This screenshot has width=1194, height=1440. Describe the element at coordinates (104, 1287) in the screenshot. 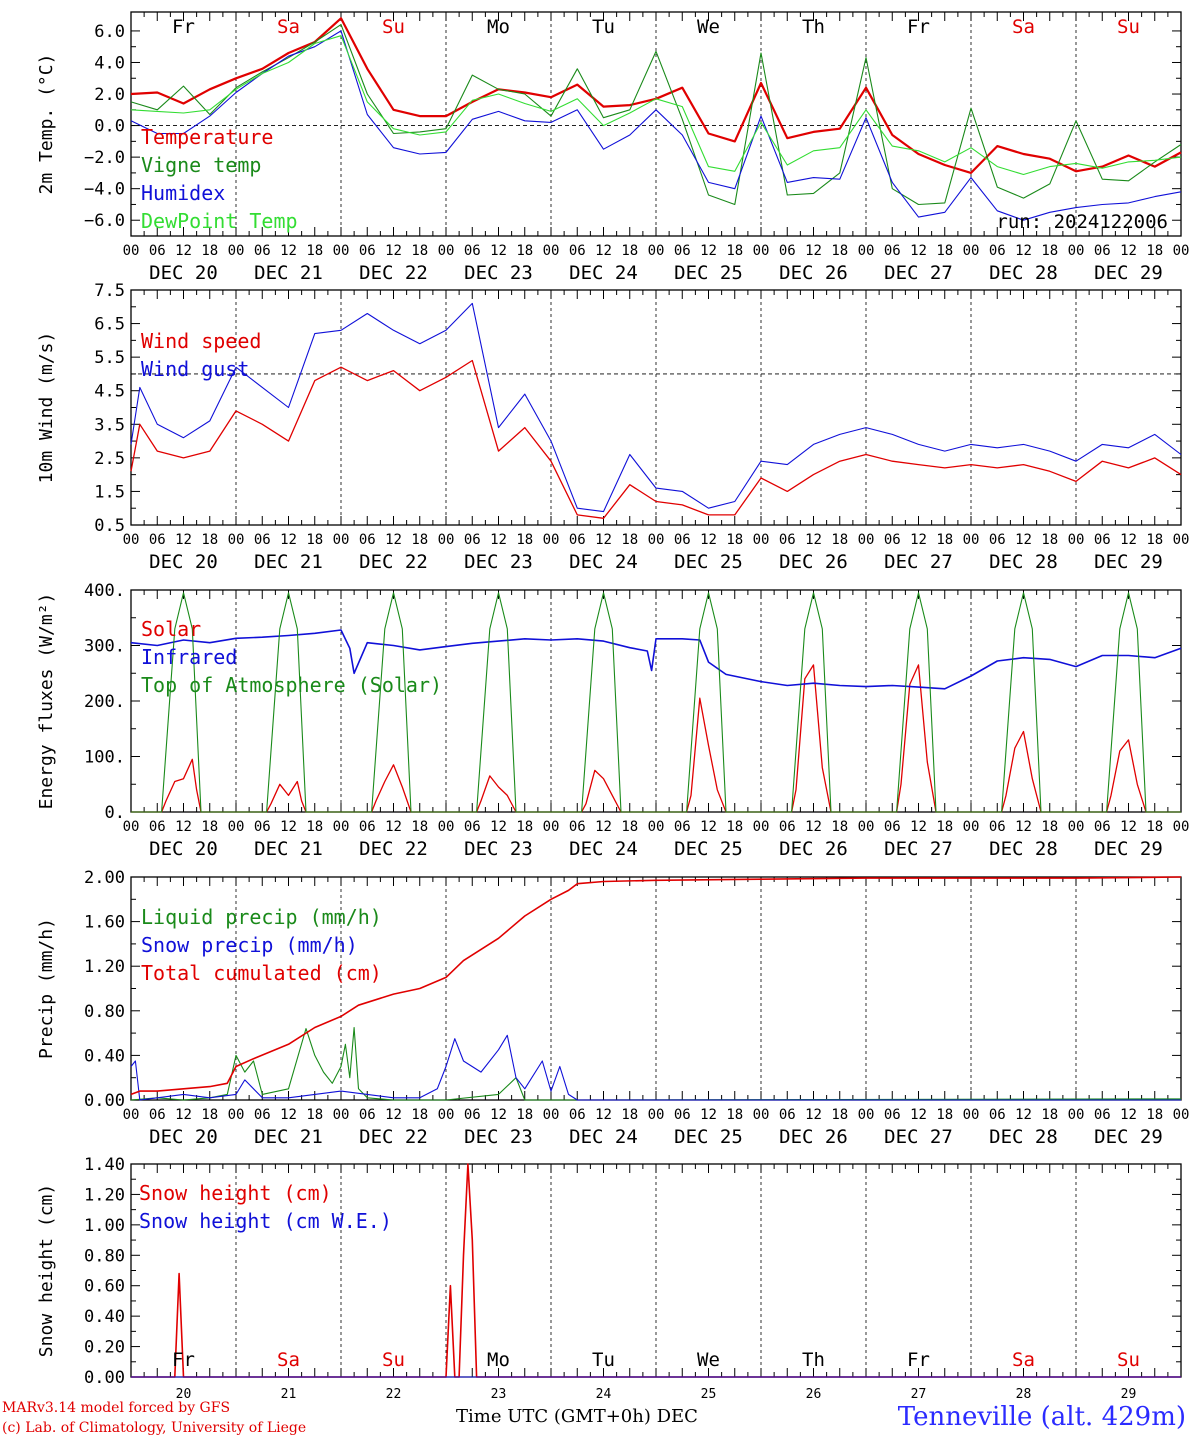

I see `y-tick-label: 0.60` at that location.